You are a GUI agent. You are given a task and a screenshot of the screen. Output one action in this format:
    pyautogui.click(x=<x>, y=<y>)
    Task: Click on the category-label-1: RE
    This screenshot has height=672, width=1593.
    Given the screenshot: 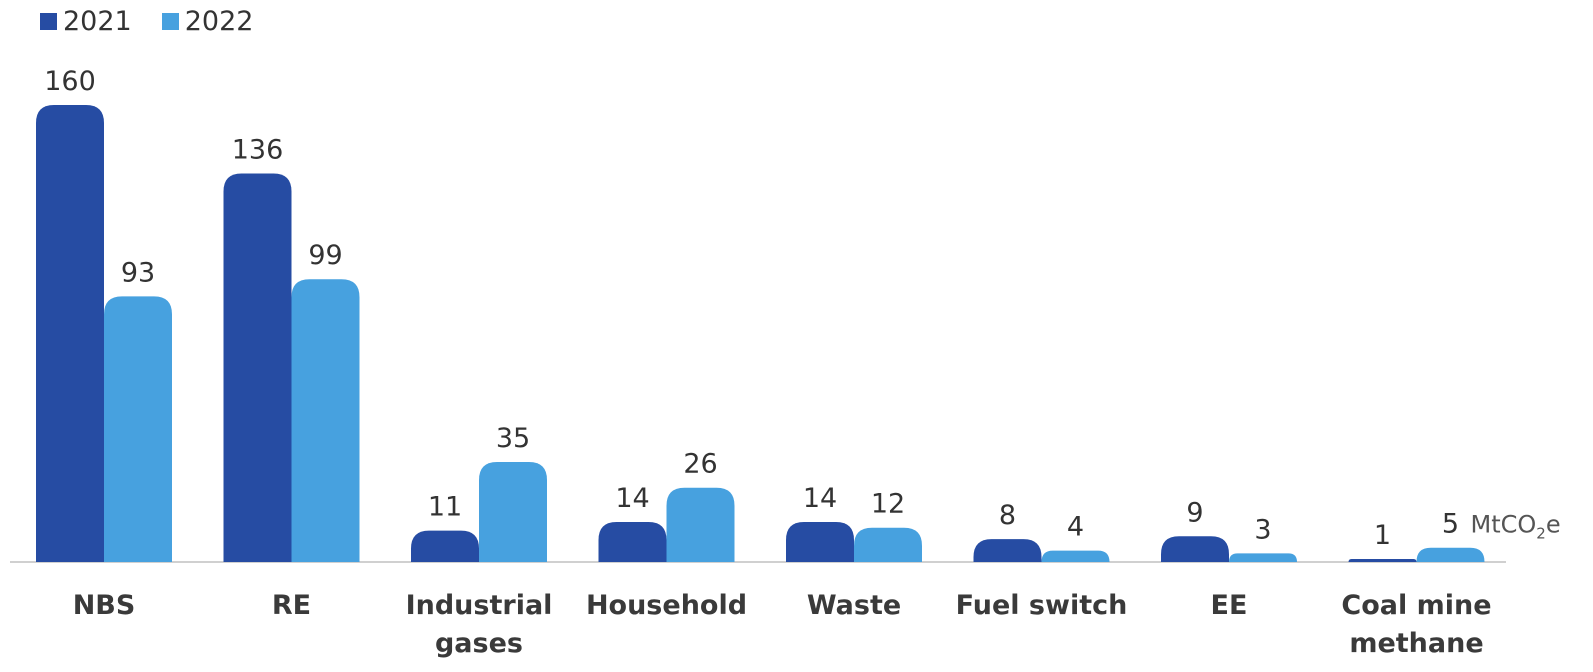 What is the action you would take?
    pyautogui.click(x=291, y=605)
    